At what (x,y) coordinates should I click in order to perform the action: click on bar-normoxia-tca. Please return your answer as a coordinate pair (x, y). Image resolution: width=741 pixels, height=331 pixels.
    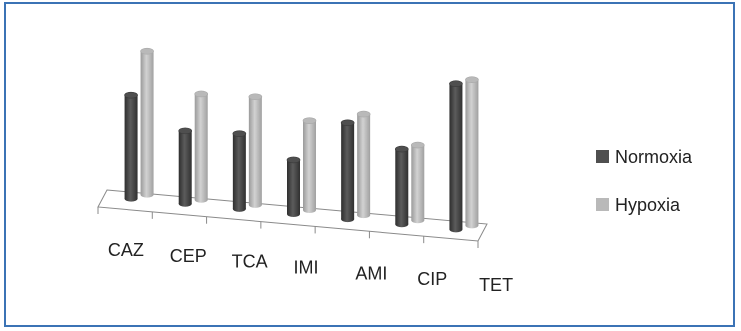
    Looking at the image, I should click on (239, 171).